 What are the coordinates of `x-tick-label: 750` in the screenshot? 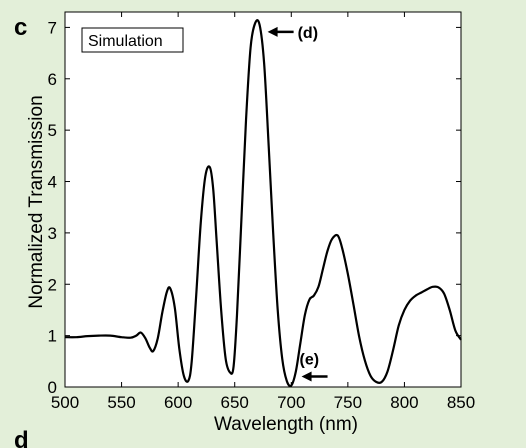 It's located at (348, 402).